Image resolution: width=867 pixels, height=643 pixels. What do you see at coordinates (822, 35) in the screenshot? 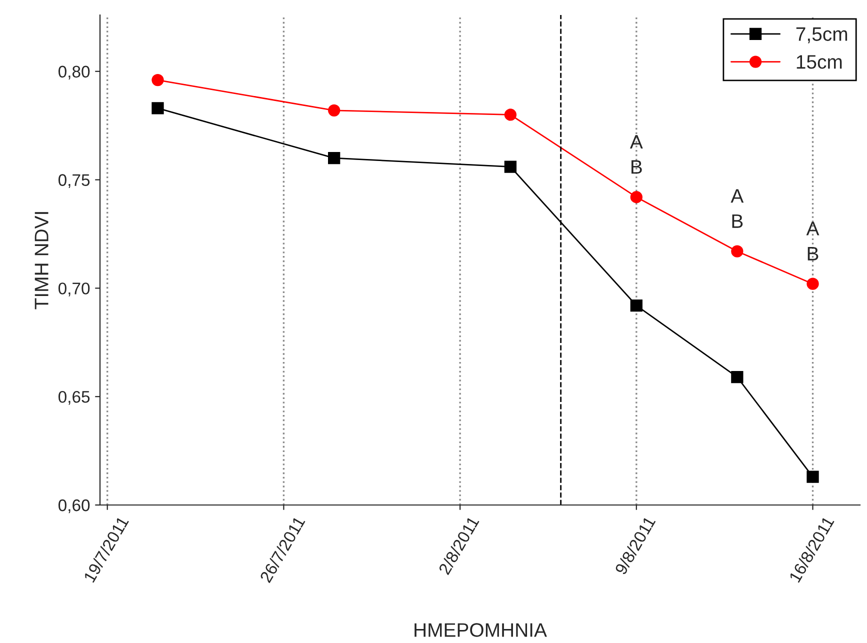
I see `legend-label: 7,5cm` at bounding box center [822, 35].